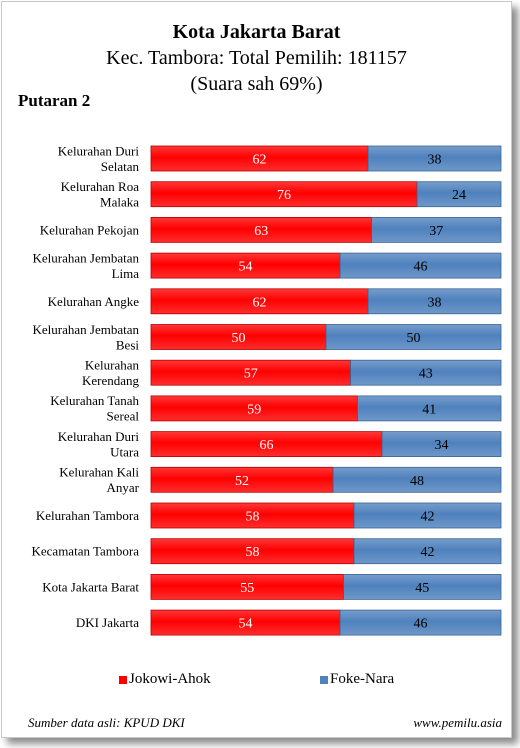  What do you see at coordinates (86, 265) in the screenshot?
I see `category-label: Kelurahan Jembatan Lima` at bounding box center [86, 265].